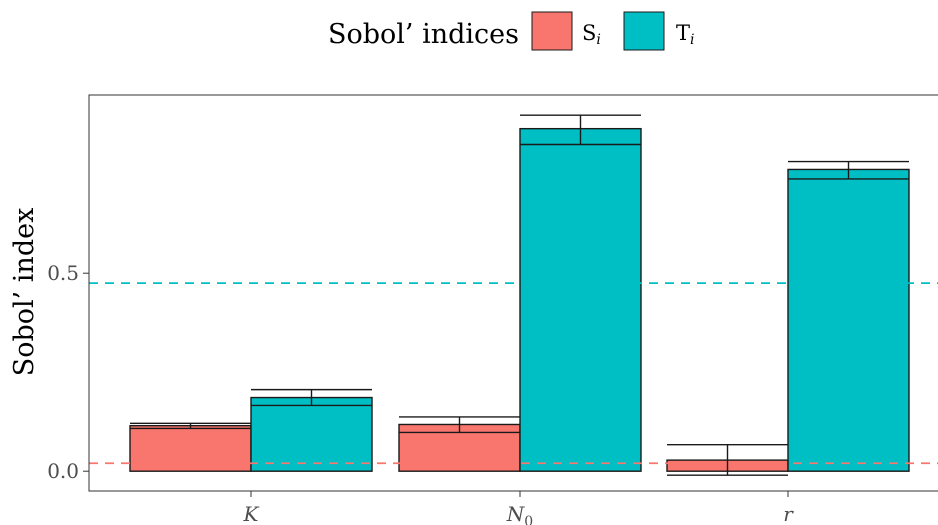 This screenshot has height=525, width=938. I want to click on y-axis-title: Sobol’ index, so click(24, 292).